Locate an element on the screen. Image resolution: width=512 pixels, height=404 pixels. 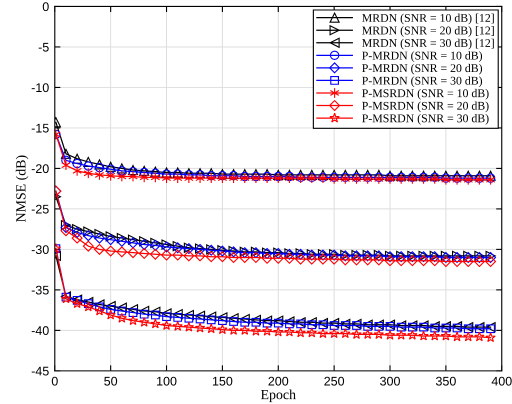
y-tick-label: -30 is located at coordinates (40, 249).